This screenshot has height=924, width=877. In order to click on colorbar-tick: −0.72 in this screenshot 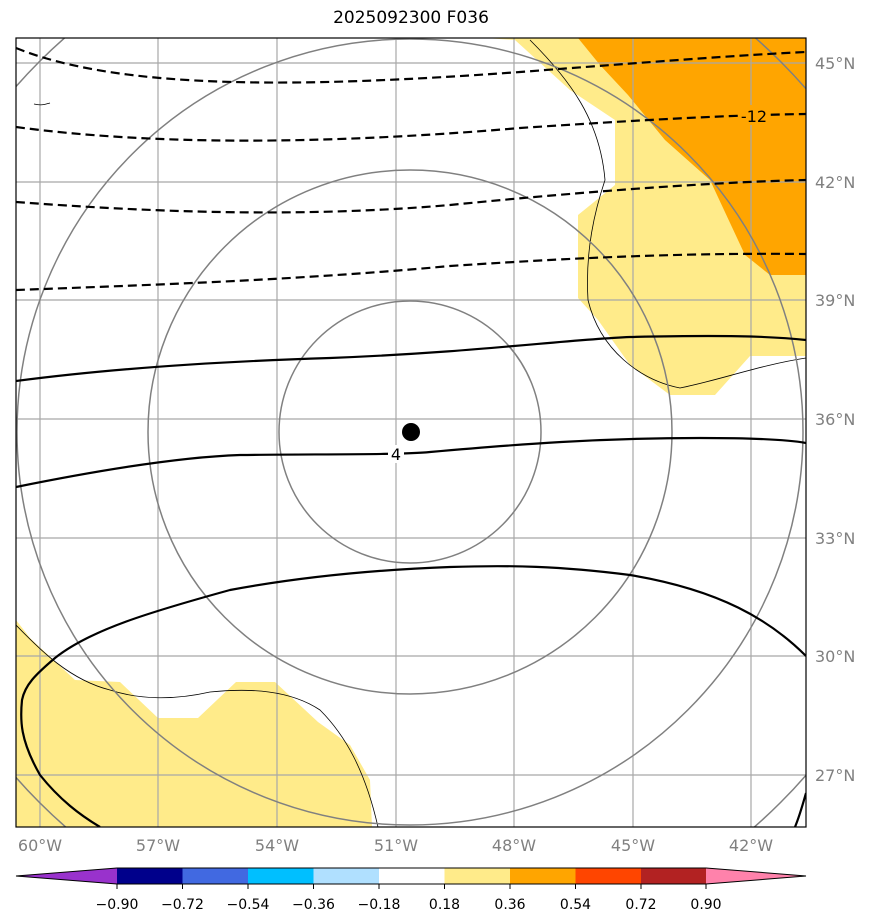, I will do `click(182, 905)`.